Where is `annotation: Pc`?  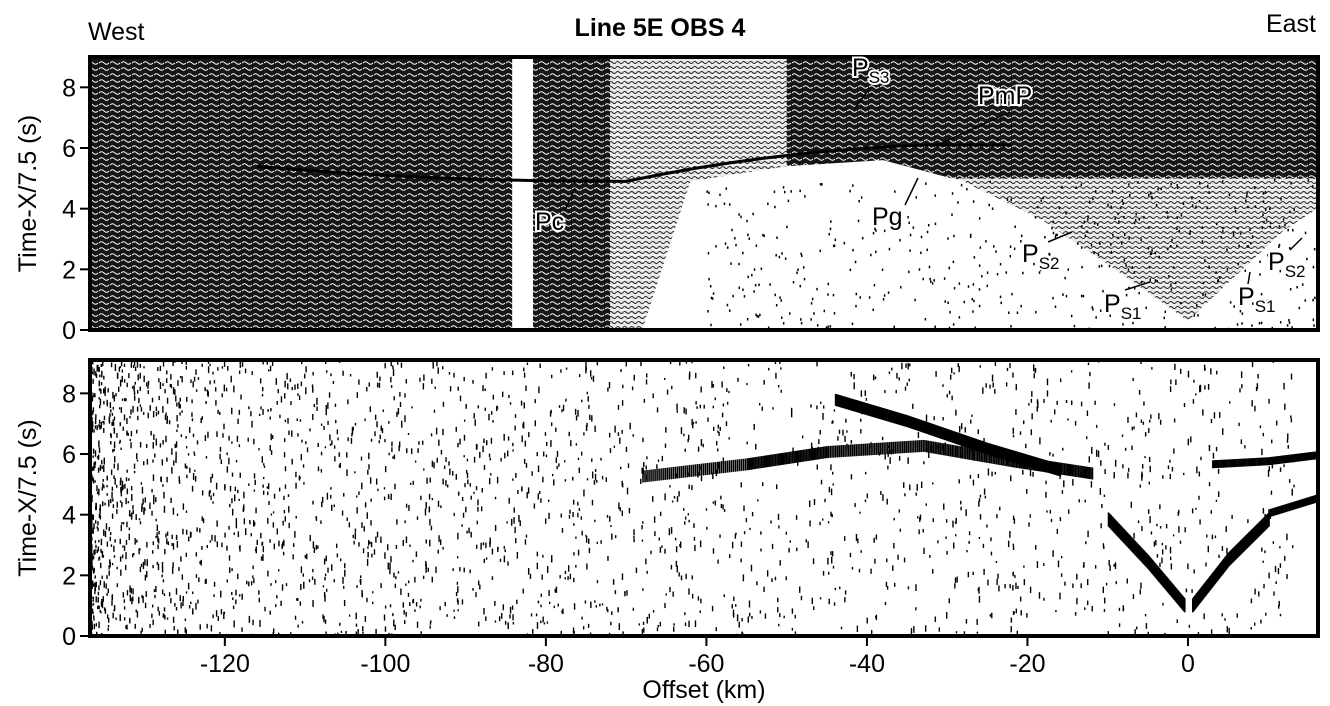
annotation: Pc is located at coordinates (549, 222).